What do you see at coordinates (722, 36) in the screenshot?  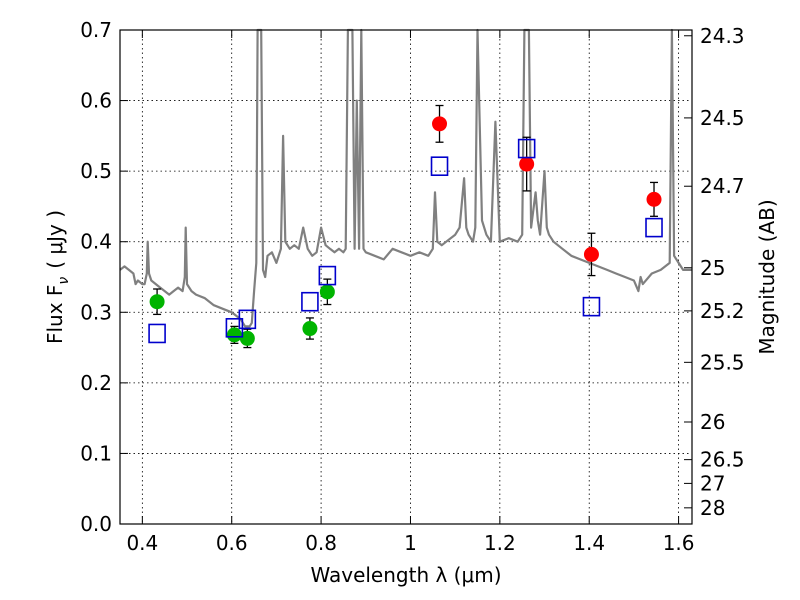 I see `y2-tick-label: 24.3` at bounding box center [722, 36].